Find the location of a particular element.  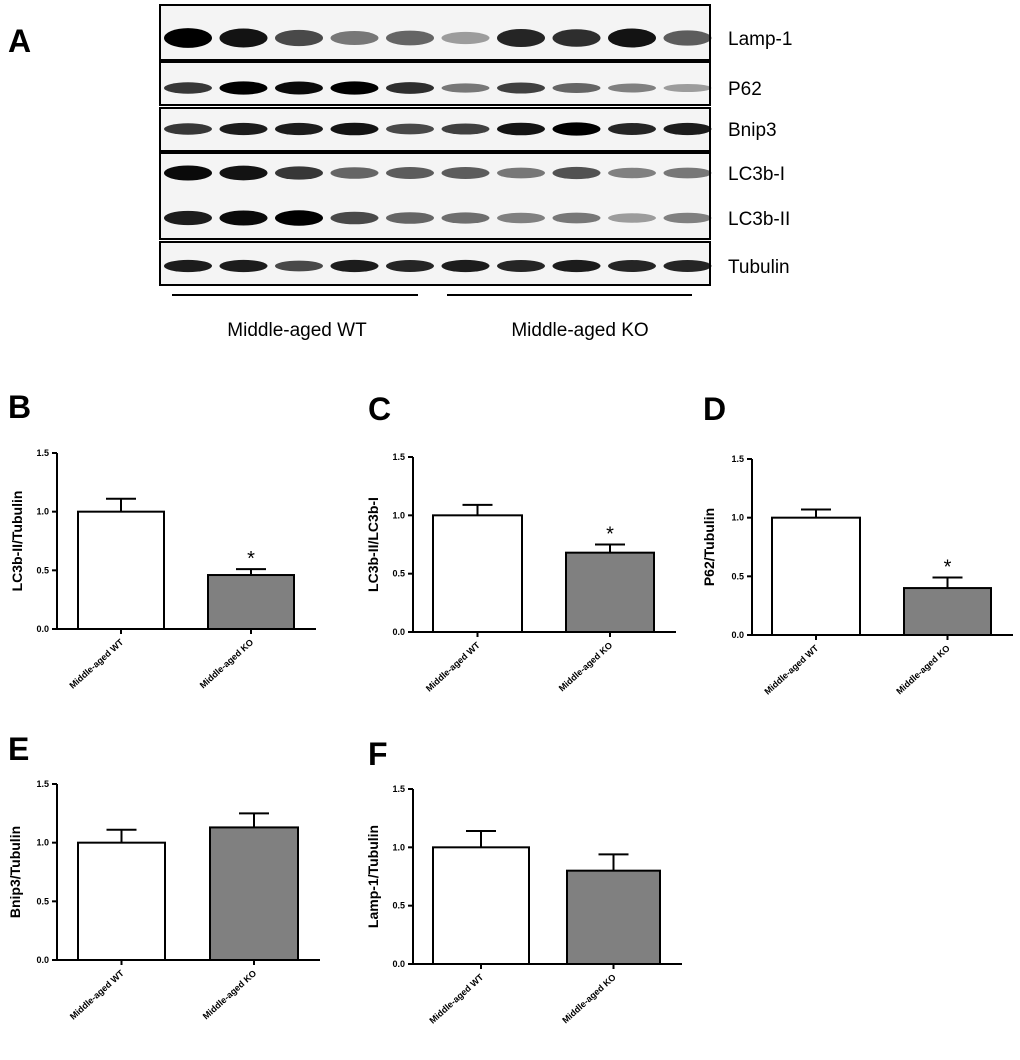

y-axis-label: LC3b-II/Tubulin is located at coordinates (17, 541).